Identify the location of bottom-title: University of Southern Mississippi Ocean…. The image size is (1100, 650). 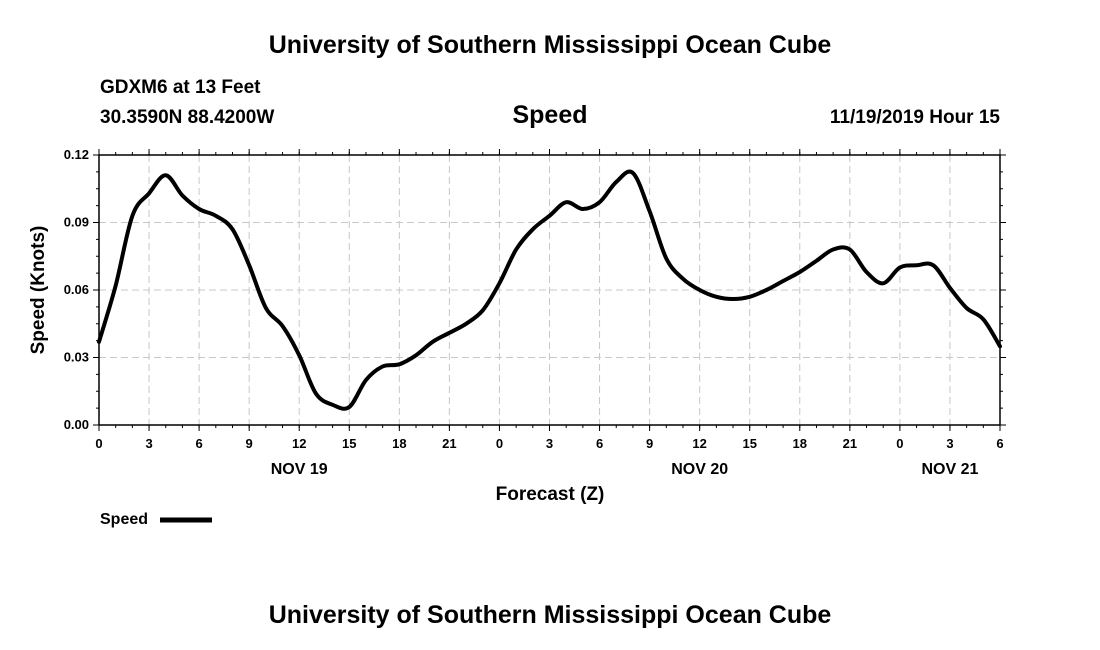
(550, 615).